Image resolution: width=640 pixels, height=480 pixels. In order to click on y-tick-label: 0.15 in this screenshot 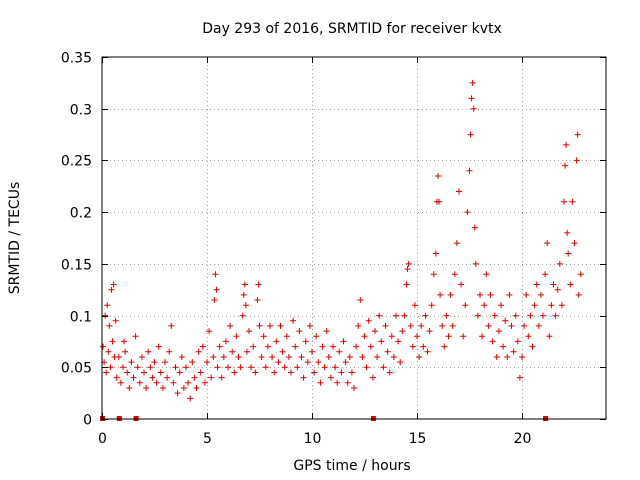, I will do `click(76, 266)`.